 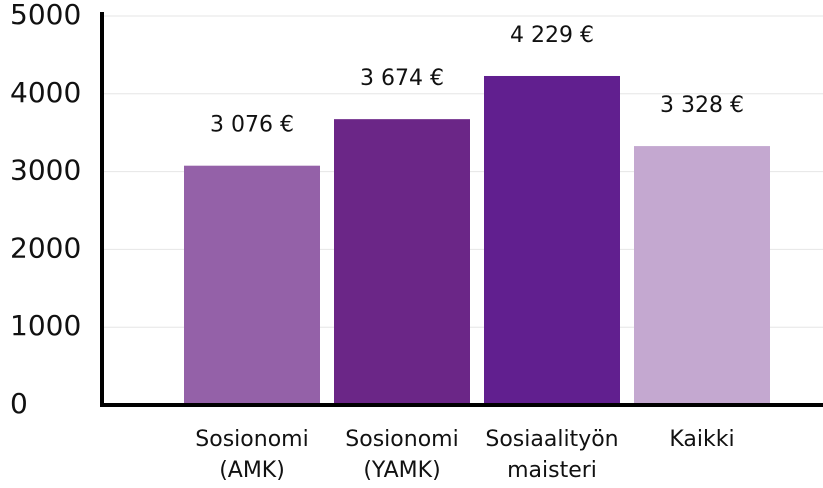 I want to click on y-tick-label: 5000, so click(x=45, y=15).